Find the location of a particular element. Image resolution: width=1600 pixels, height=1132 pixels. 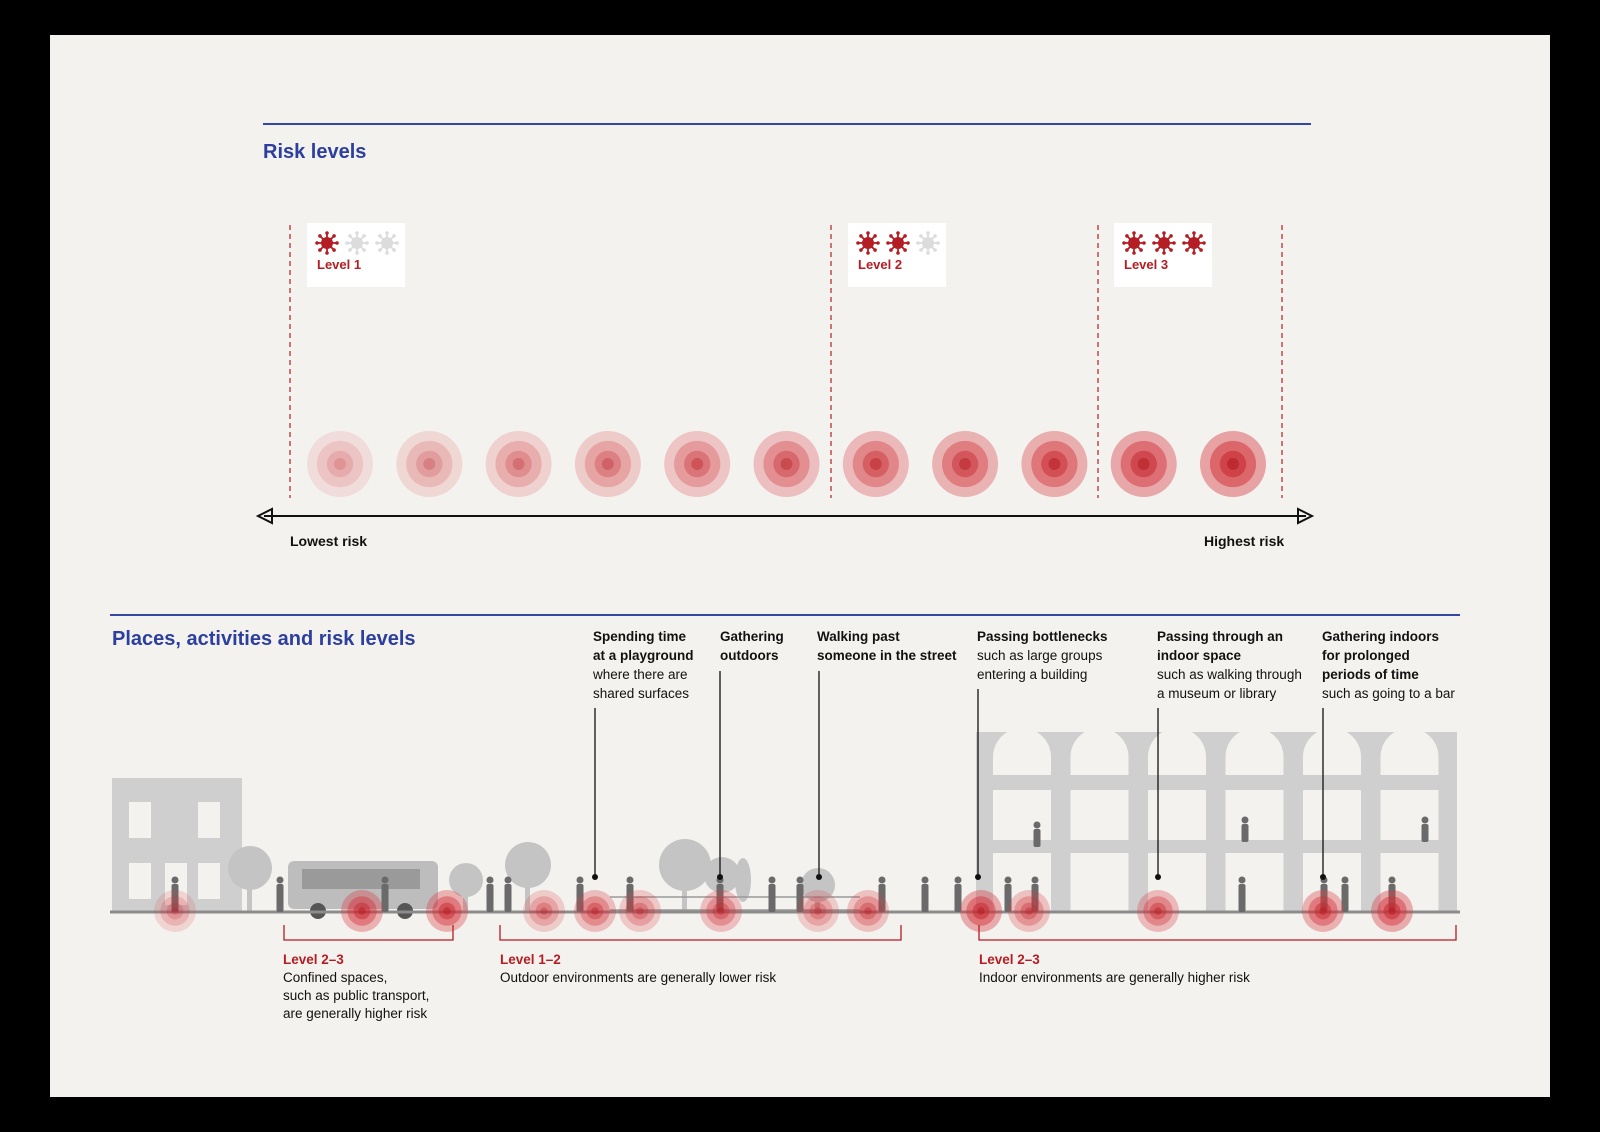

range-bracket-outdoor is located at coordinates (700, 933).